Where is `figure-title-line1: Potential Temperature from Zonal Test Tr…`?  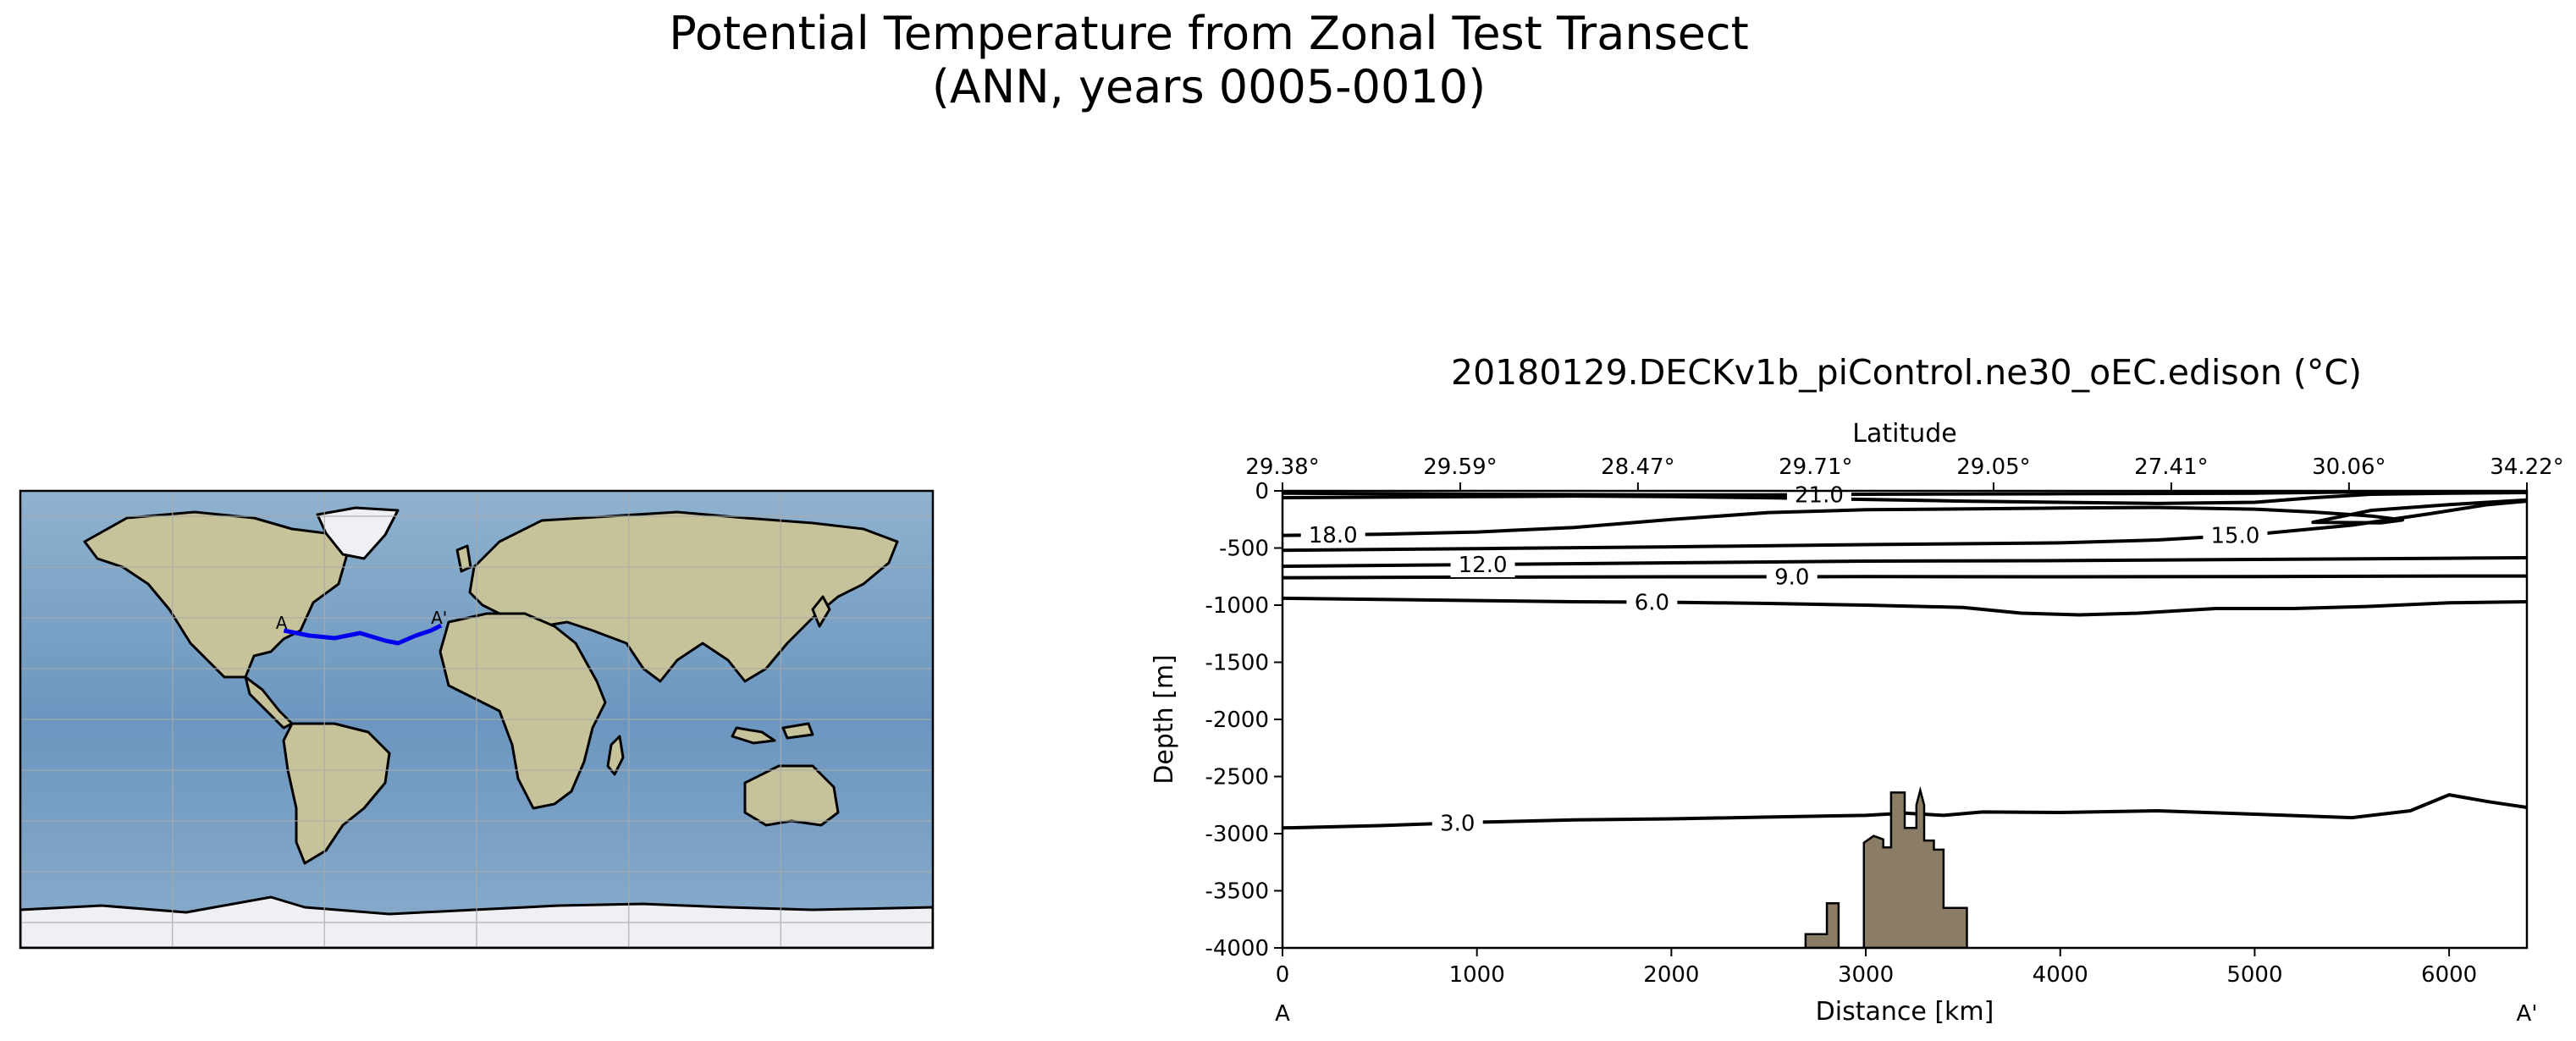 figure-title-line1: Potential Temperature from Zonal Test Tr… is located at coordinates (1209, 33).